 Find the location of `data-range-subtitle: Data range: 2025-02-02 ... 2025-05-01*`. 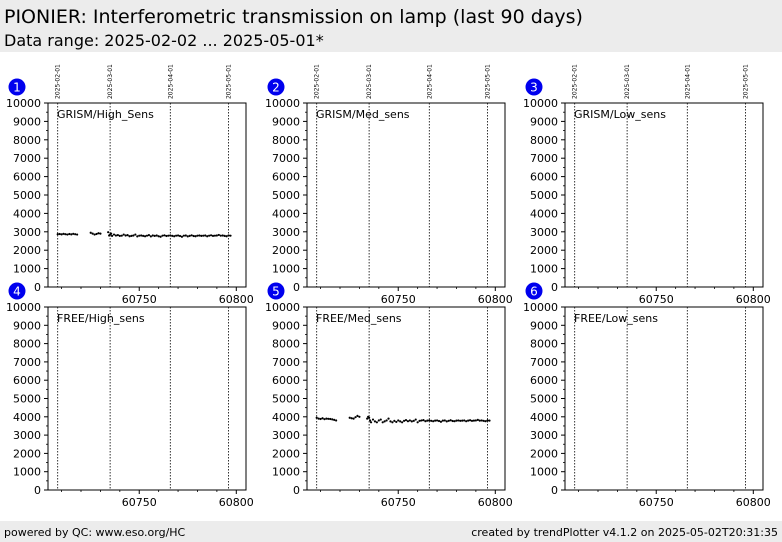

data-range-subtitle: Data range: 2025-02-02 ... 2025-05-01* is located at coordinates (164, 40).